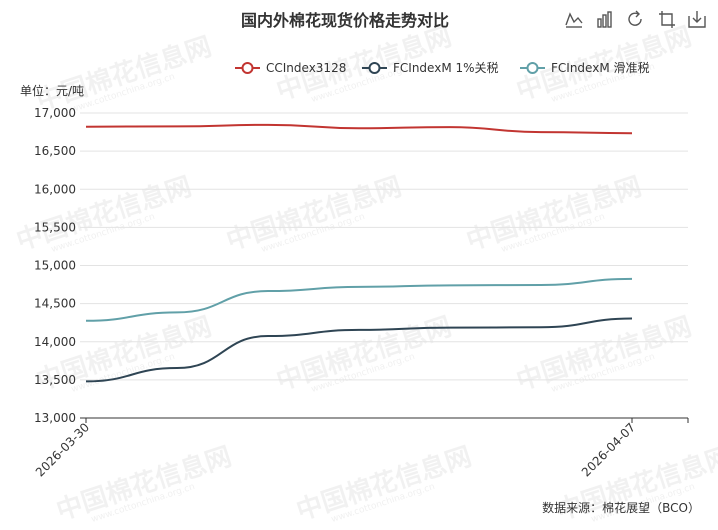  Describe the element at coordinates (55, 380) in the screenshot. I see `y-tick-label: 13,500` at that location.